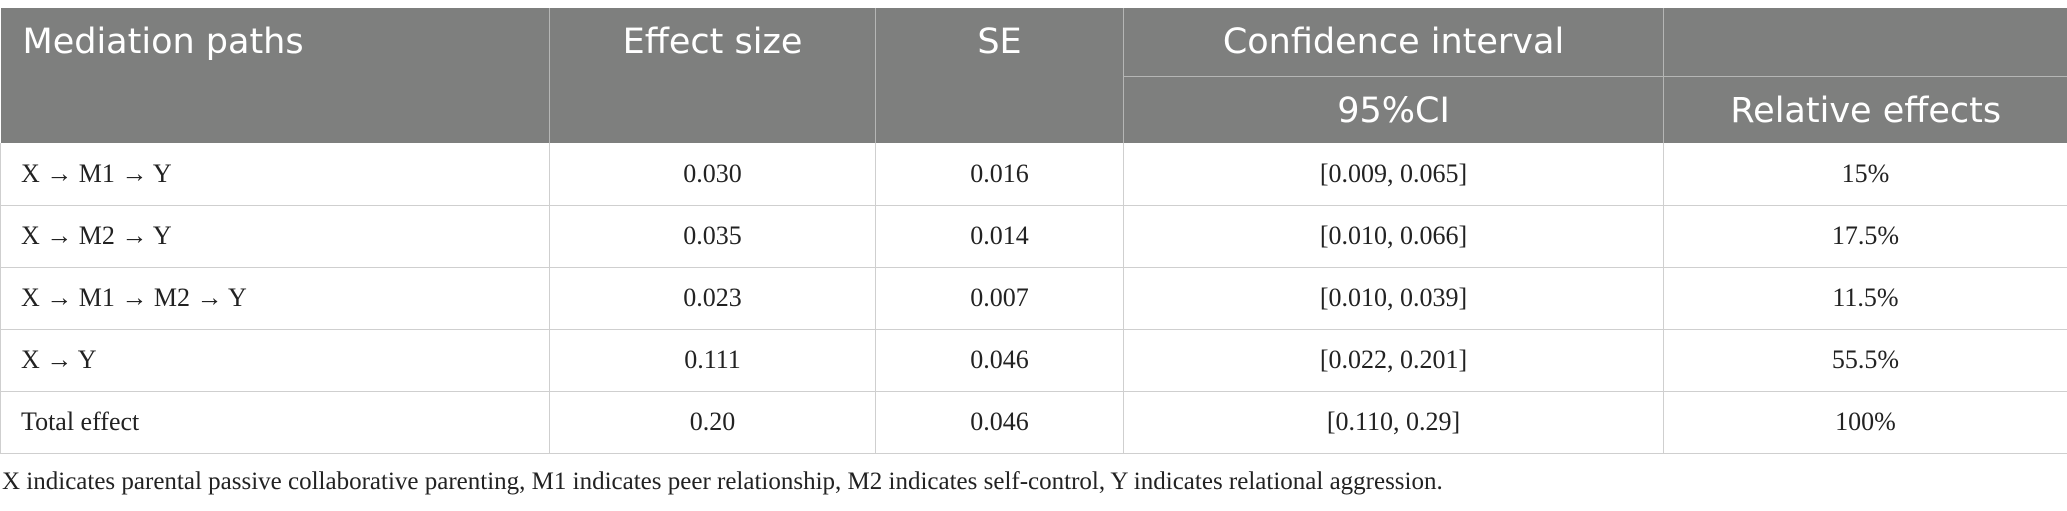 This screenshot has width=2067, height=511. I want to click on header-mediation-paths: Mediation paths, so click(275, 75).